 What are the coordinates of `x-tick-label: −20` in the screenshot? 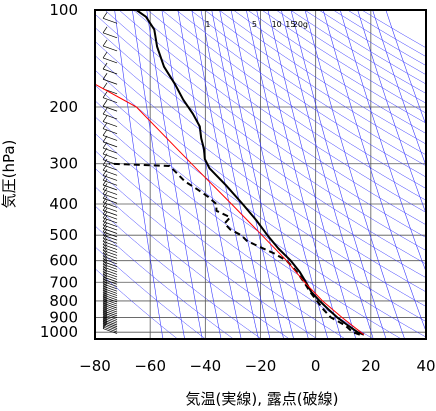 It's located at (261, 366).